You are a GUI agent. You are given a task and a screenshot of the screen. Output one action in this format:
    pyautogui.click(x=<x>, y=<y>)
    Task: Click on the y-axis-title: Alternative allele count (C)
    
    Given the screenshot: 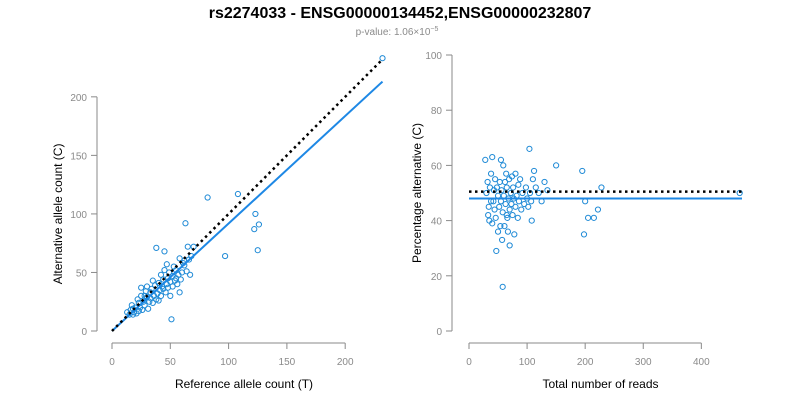 What is the action you would take?
    pyautogui.click(x=58, y=214)
    